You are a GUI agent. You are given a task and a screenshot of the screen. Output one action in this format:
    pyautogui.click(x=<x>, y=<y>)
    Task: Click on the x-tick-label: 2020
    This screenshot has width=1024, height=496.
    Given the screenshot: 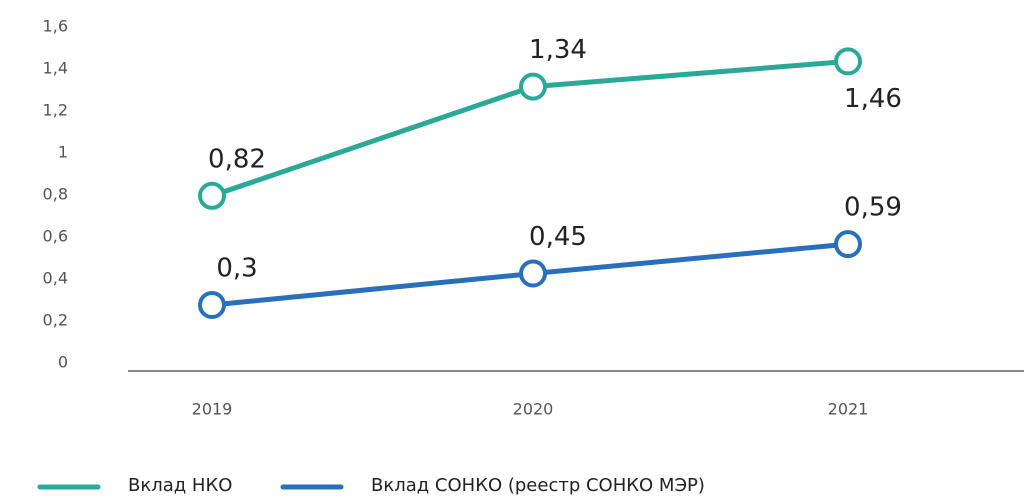 What is the action you would take?
    pyautogui.click(x=533, y=409)
    